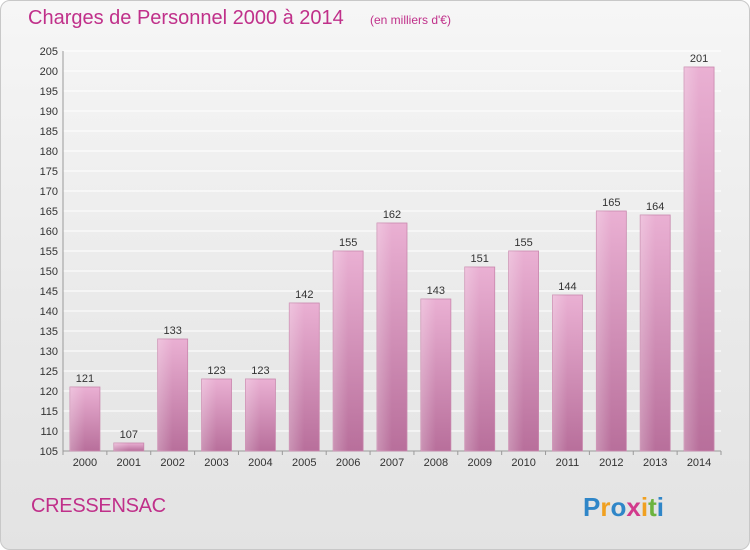  What do you see at coordinates (49, 352) in the screenshot?
I see `y-tick-label: 130` at bounding box center [49, 352].